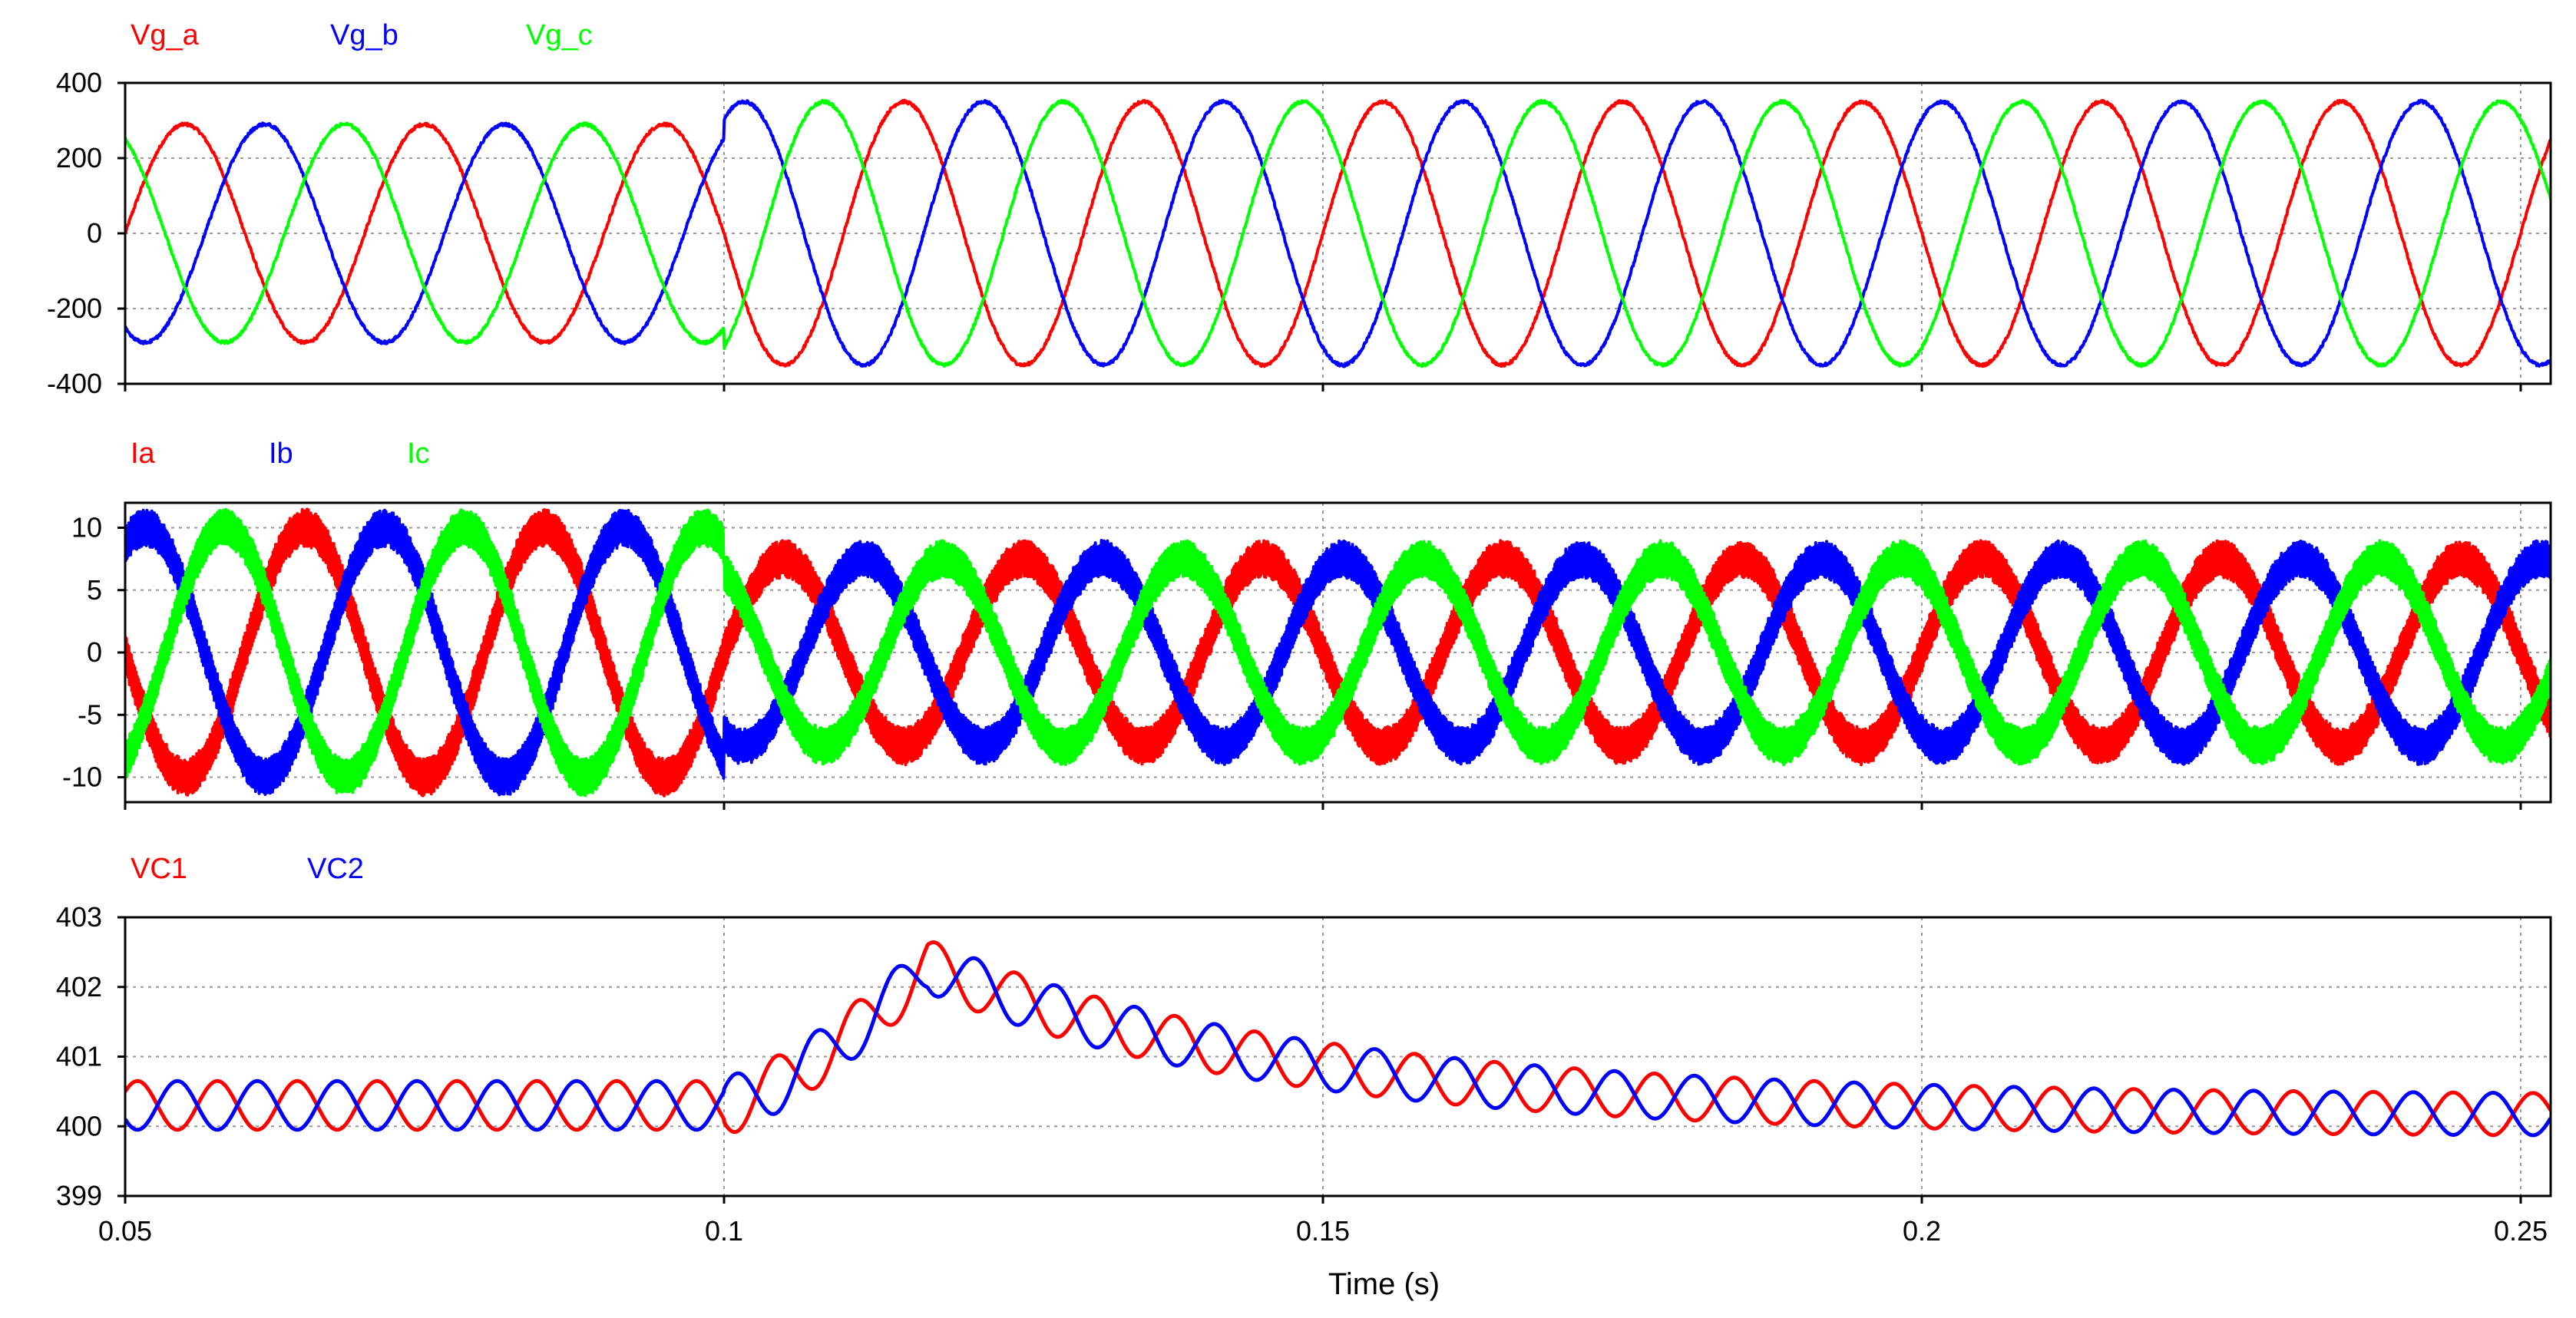 The width and height of the screenshot is (2576, 1318). I want to click on x-tick-label: 0.05, so click(125, 1231).